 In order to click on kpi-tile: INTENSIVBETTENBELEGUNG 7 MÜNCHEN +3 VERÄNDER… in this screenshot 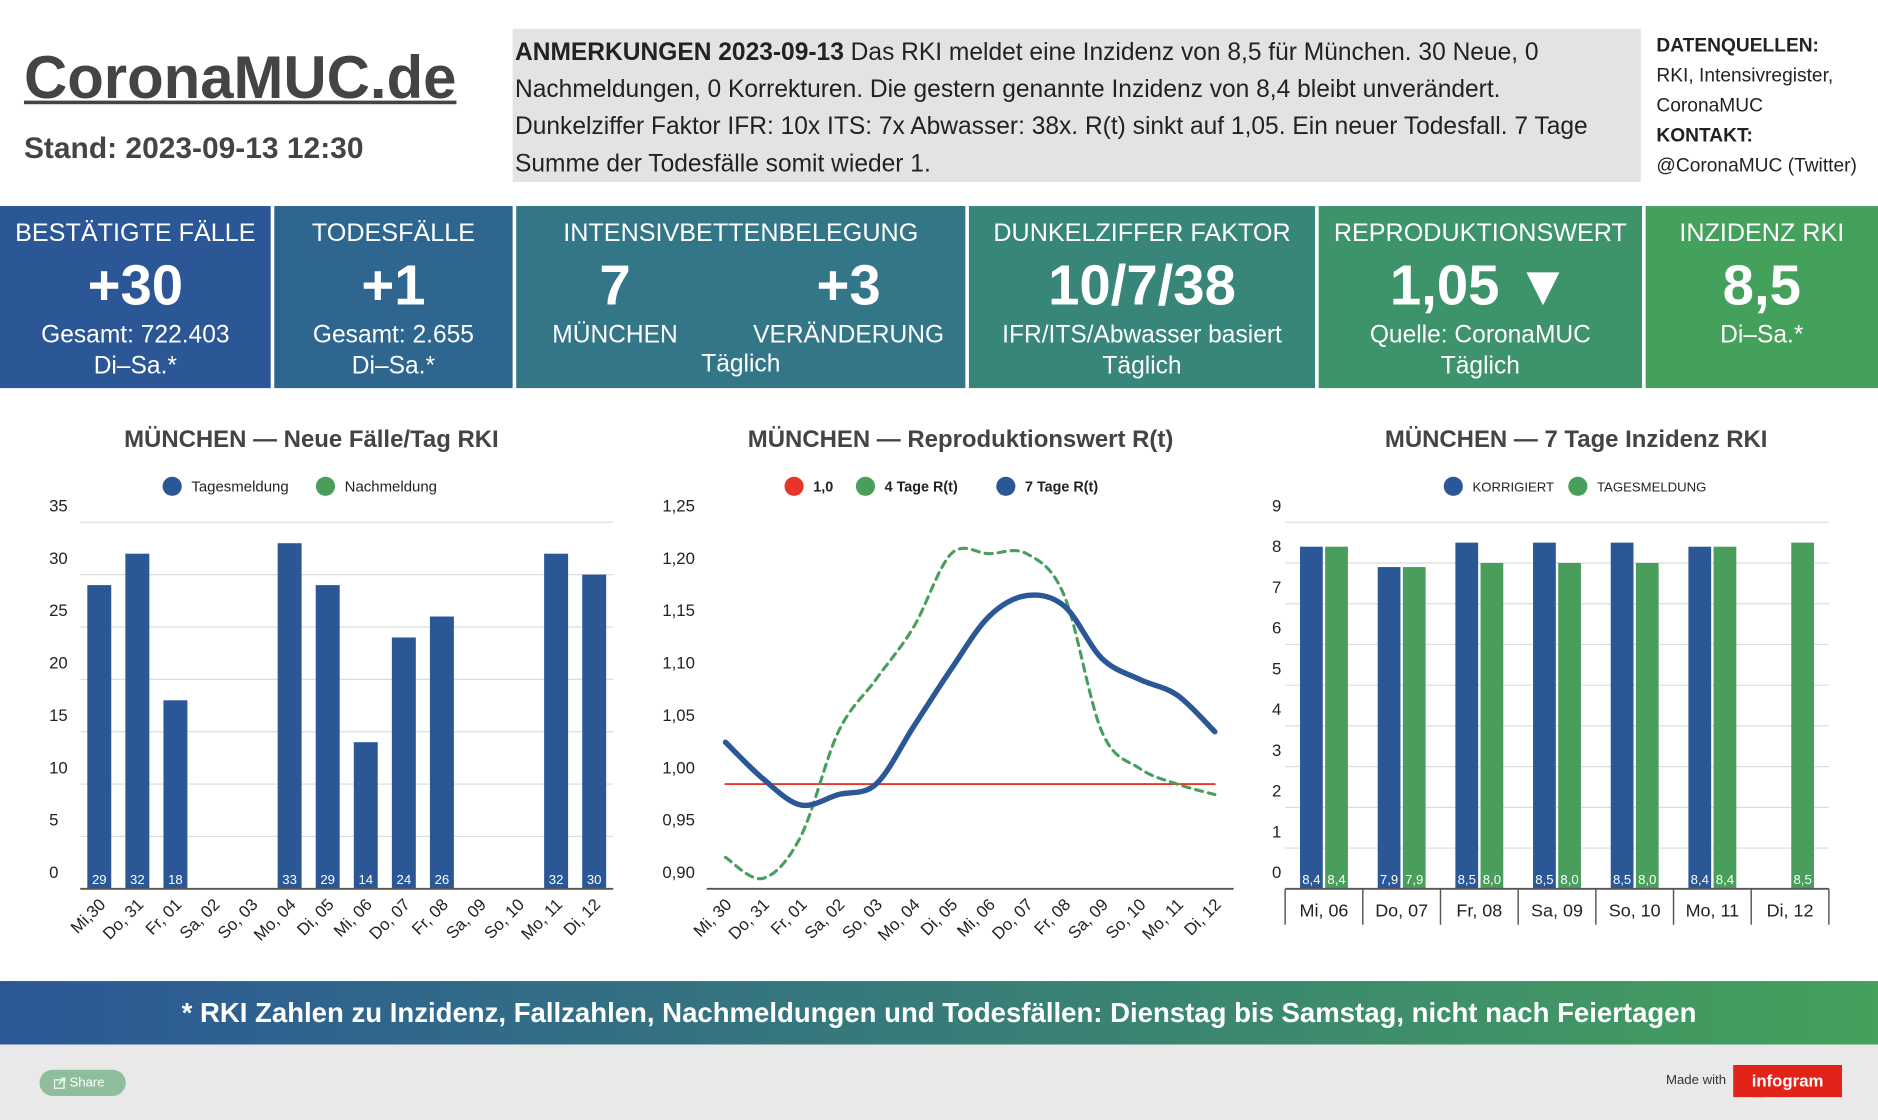, I will do `click(741, 297)`.